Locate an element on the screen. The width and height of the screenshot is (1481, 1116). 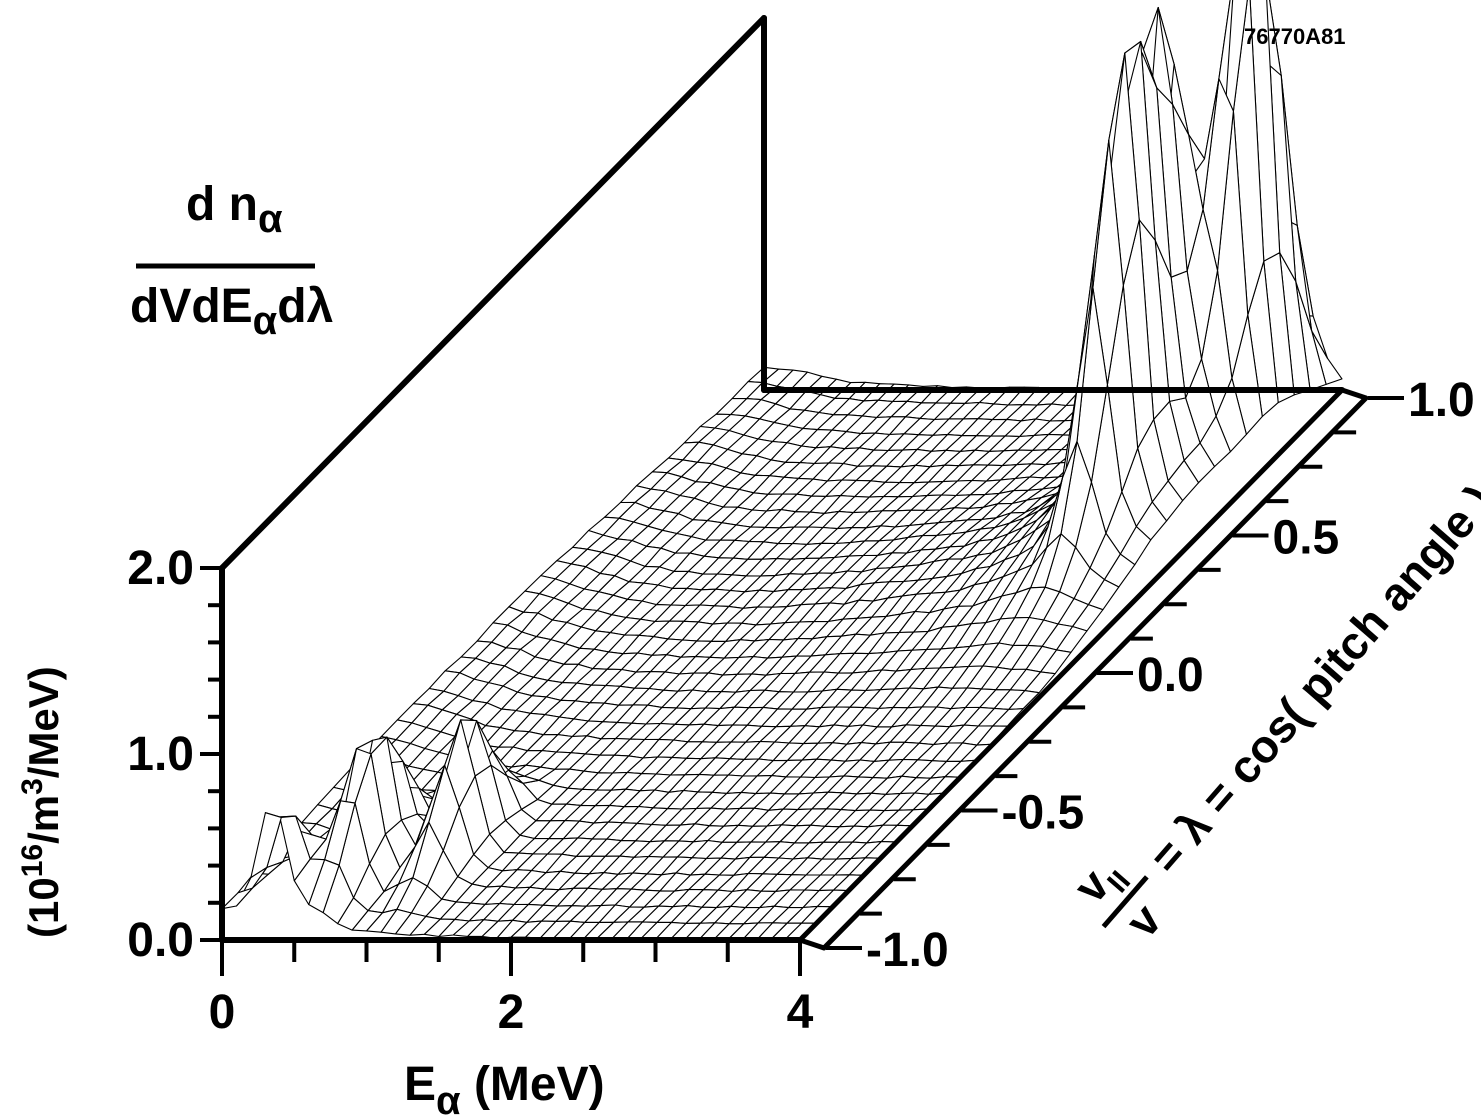
v-ratio-bar is located at coordinates (1125, 902).